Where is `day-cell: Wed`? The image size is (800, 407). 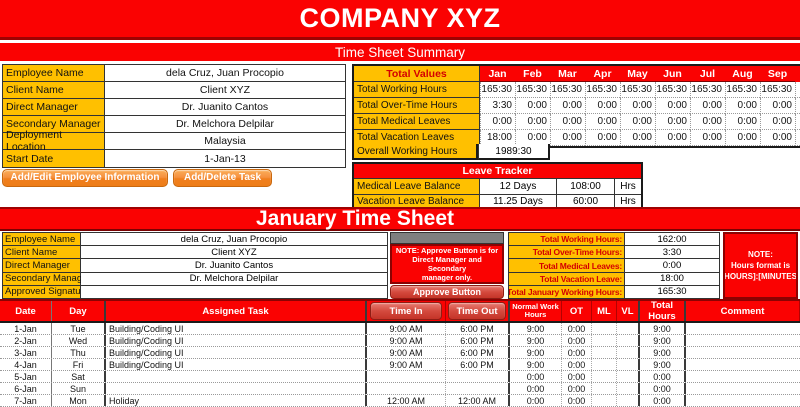
day-cell: Wed is located at coordinates (79, 340).